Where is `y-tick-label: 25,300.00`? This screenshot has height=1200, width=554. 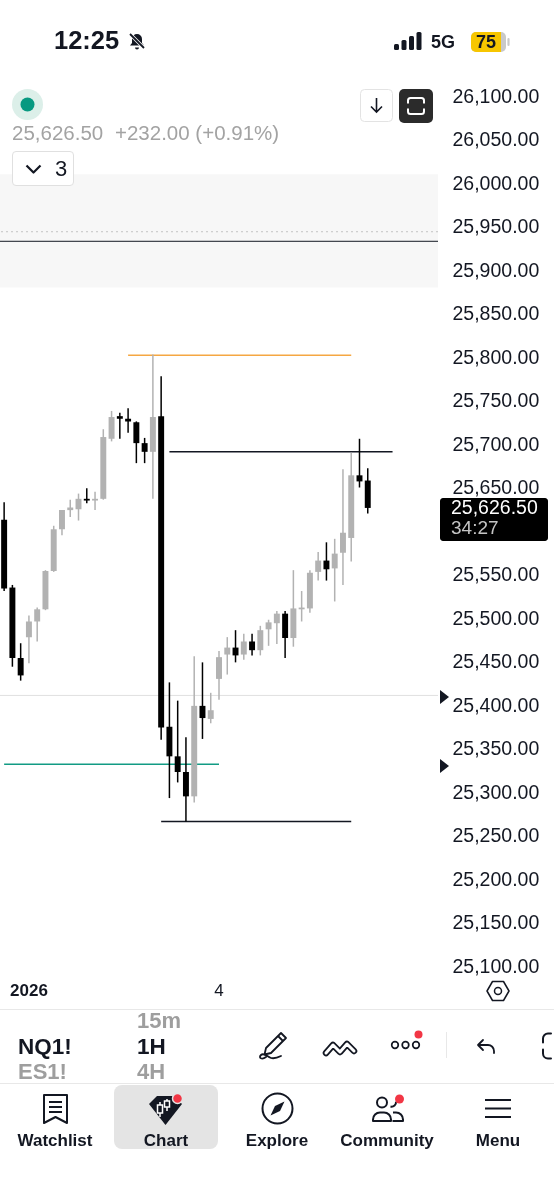 y-tick-label: 25,300.00 is located at coordinates (496, 791).